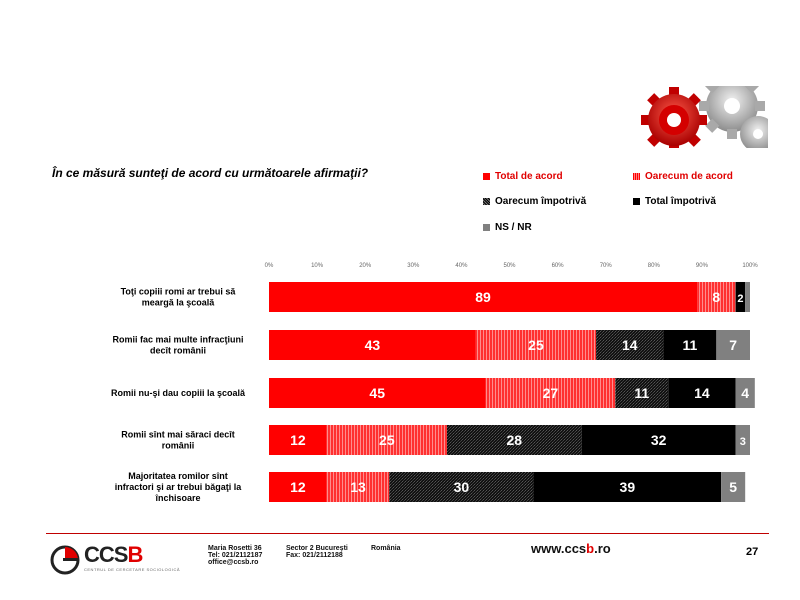 The width and height of the screenshot is (800, 600). I want to click on gears-image, so click(700, 117).